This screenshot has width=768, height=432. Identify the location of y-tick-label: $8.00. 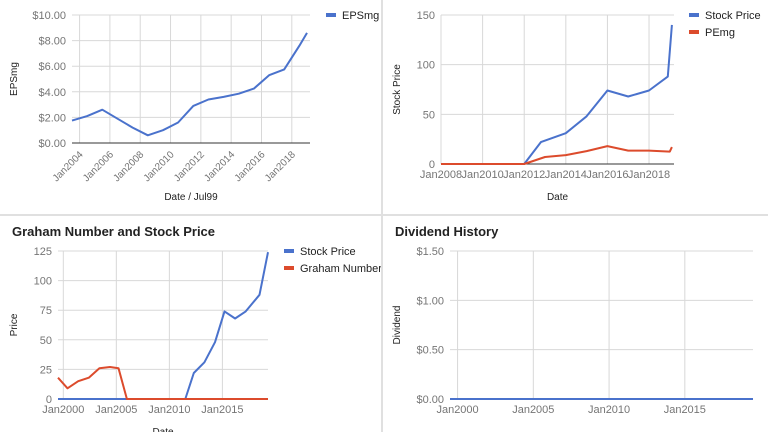
(52, 42).